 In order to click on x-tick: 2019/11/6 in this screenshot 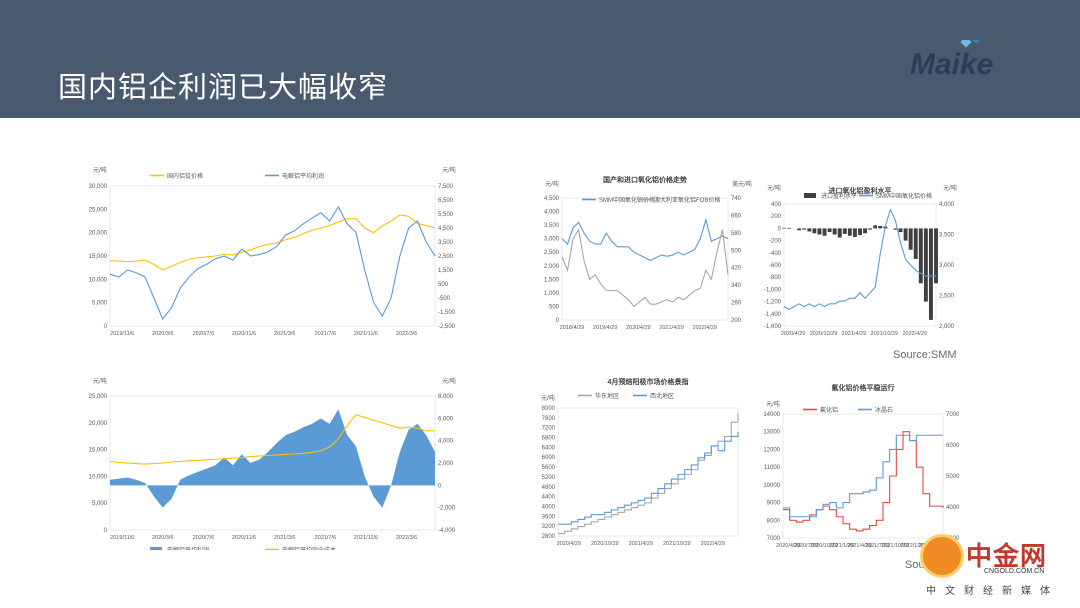, I will do `click(122, 334)`.